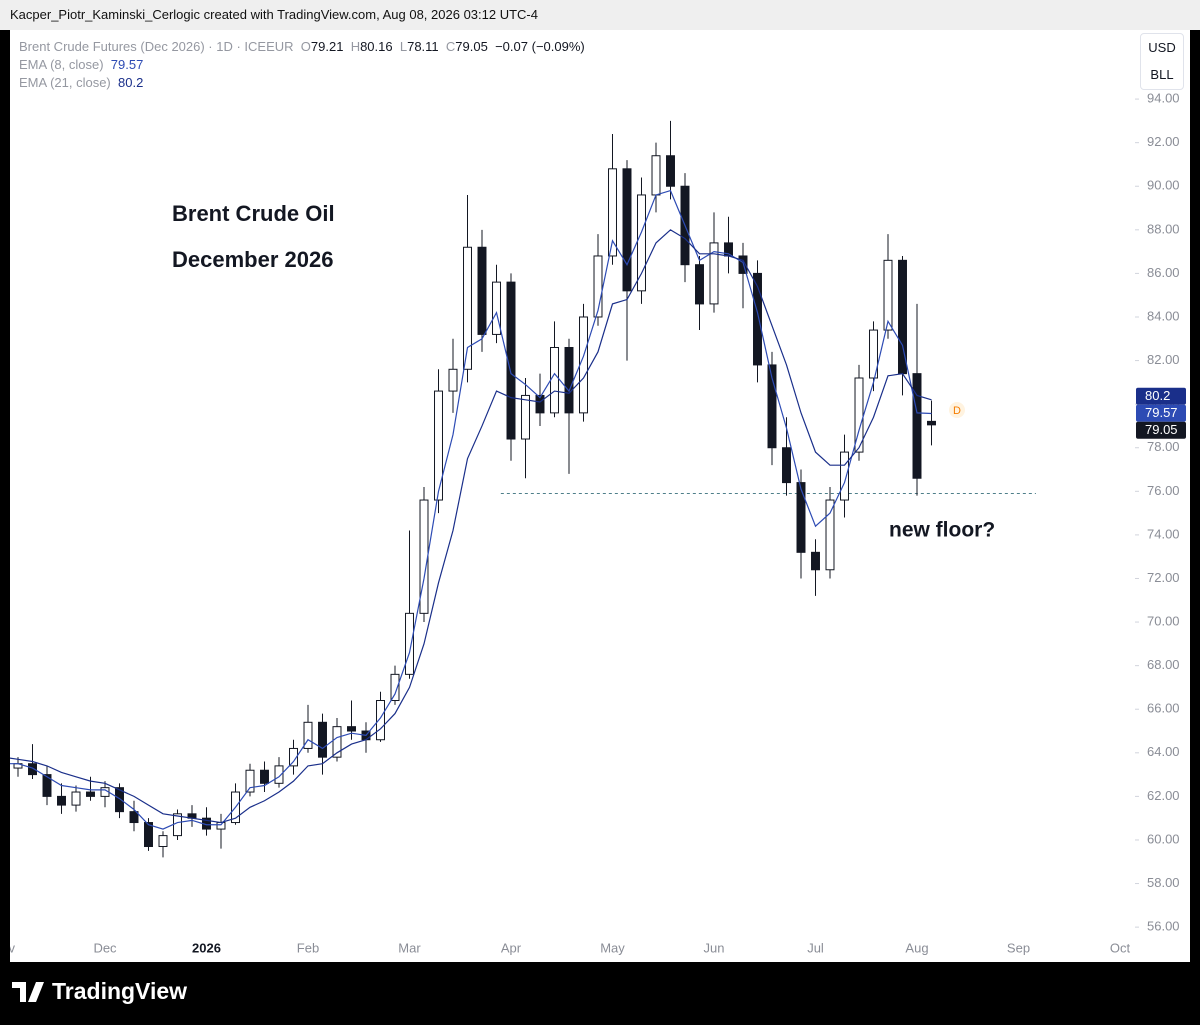 The image size is (1200, 1025). What do you see at coordinates (28, 991) in the screenshot?
I see `logo` at bounding box center [28, 991].